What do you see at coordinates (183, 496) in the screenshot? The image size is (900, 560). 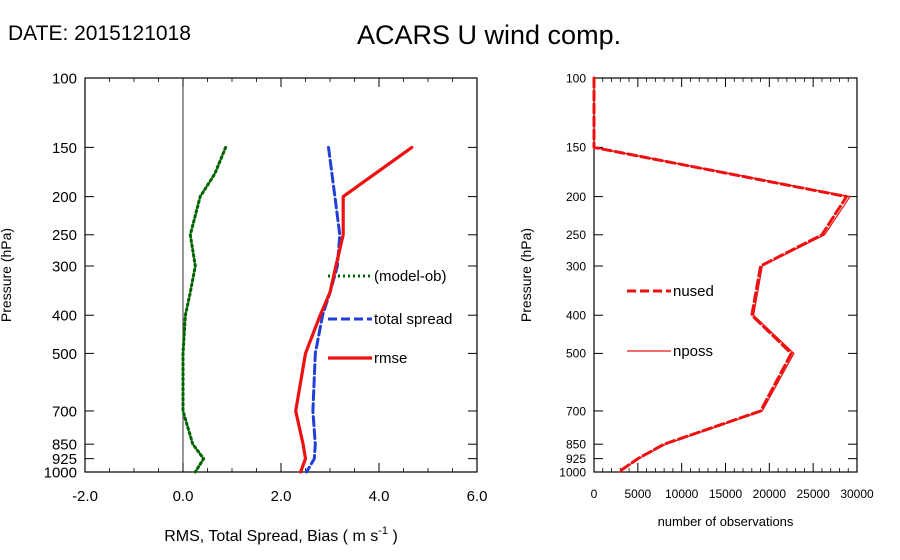 I see `x-tick-label: 0.0` at bounding box center [183, 496].